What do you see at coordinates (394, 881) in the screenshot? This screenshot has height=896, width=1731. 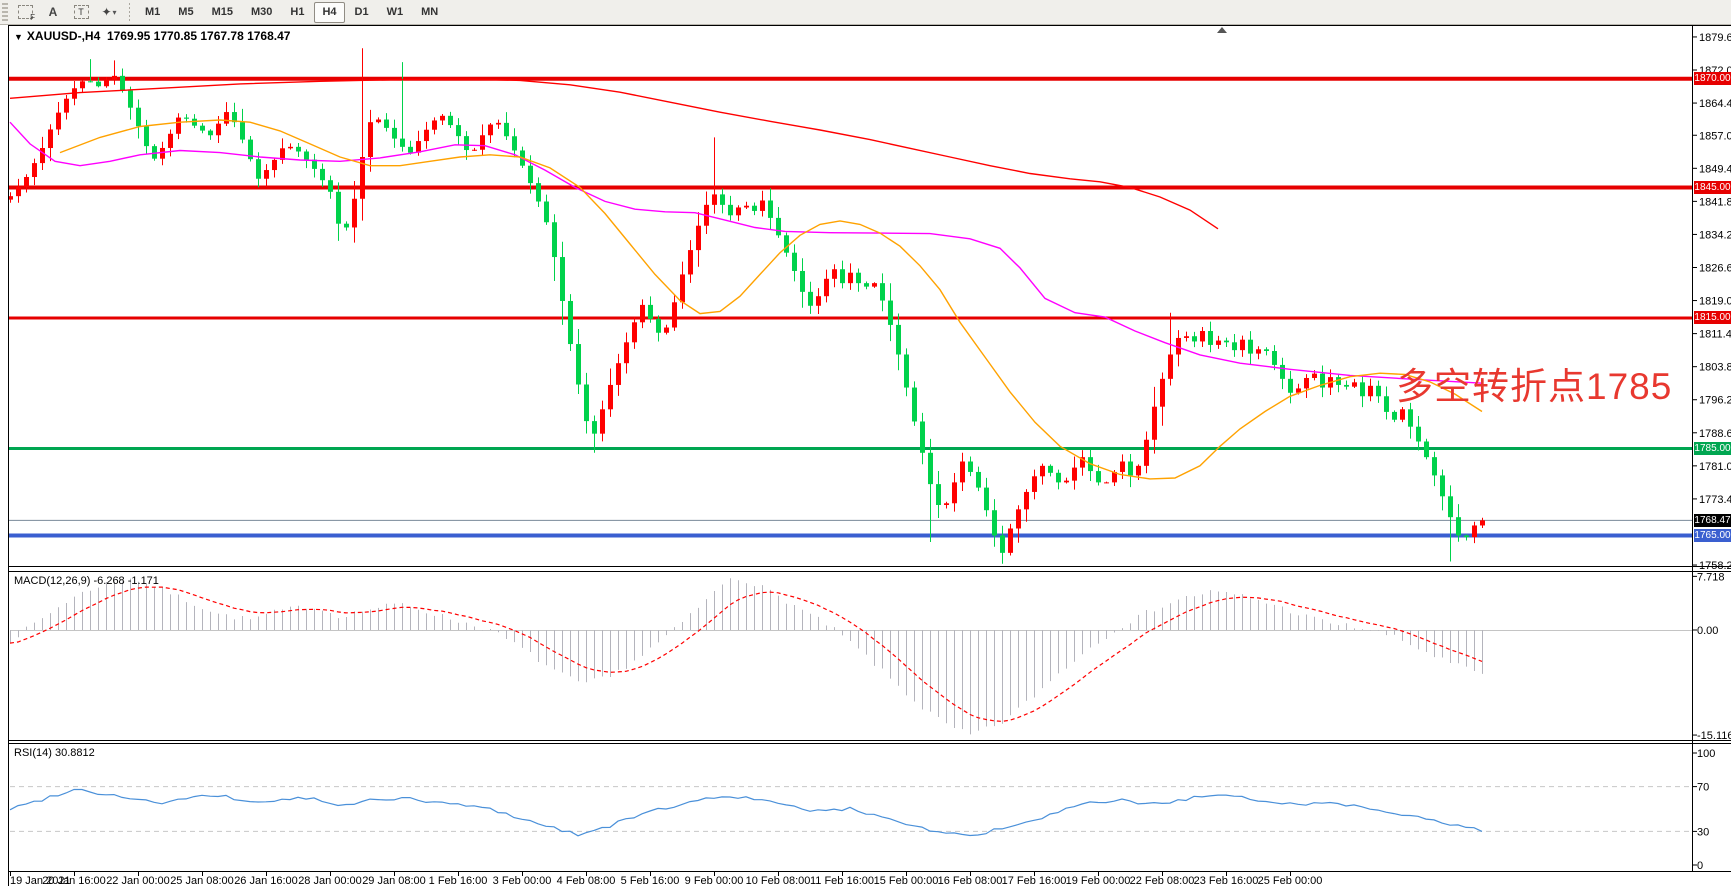 I see `time-axis-label: 29 Jan 08:00` at bounding box center [394, 881].